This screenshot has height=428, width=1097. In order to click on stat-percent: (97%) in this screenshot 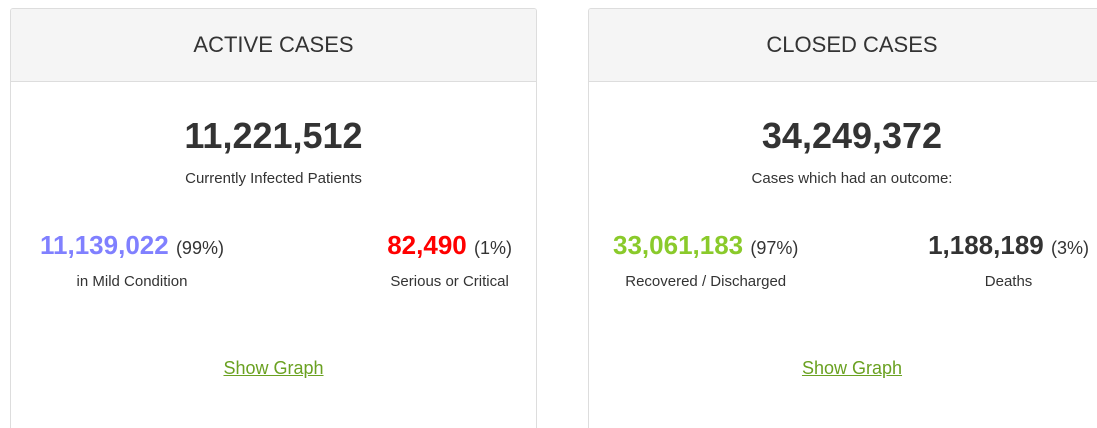, I will do `click(774, 248)`.